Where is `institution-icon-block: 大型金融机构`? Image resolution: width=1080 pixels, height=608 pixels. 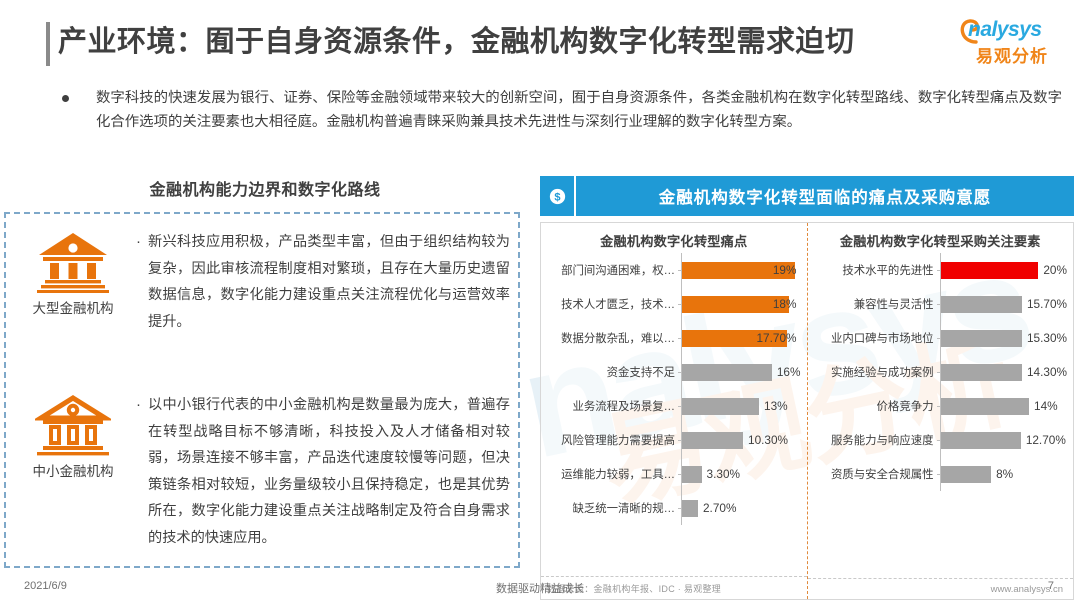
institution-icon-block: 大型金融机构 is located at coordinates (73, 271).